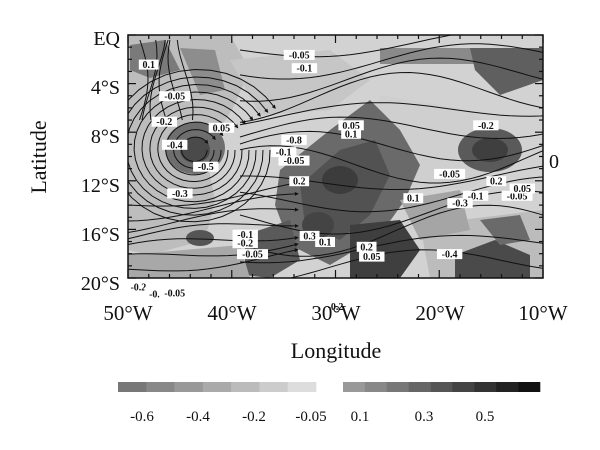  What do you see at coordinates (142, 417) in the screenshot?
I see `colorbar-label: -0.6` at bounding box center [142, 417].